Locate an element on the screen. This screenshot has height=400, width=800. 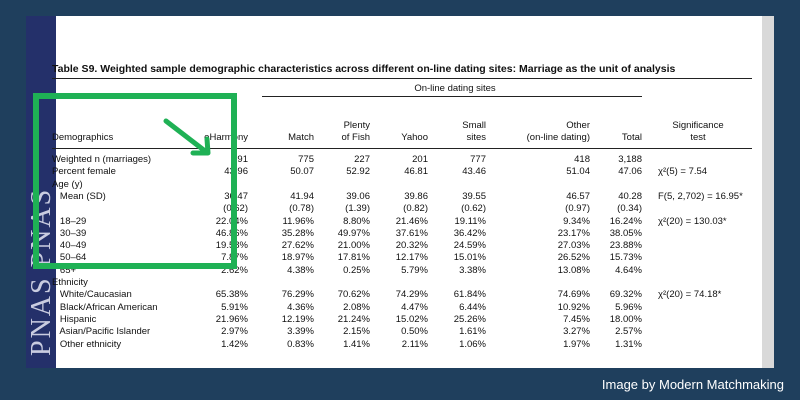
table-cell-eh: 1.42% is located at coordinates (234, 344).